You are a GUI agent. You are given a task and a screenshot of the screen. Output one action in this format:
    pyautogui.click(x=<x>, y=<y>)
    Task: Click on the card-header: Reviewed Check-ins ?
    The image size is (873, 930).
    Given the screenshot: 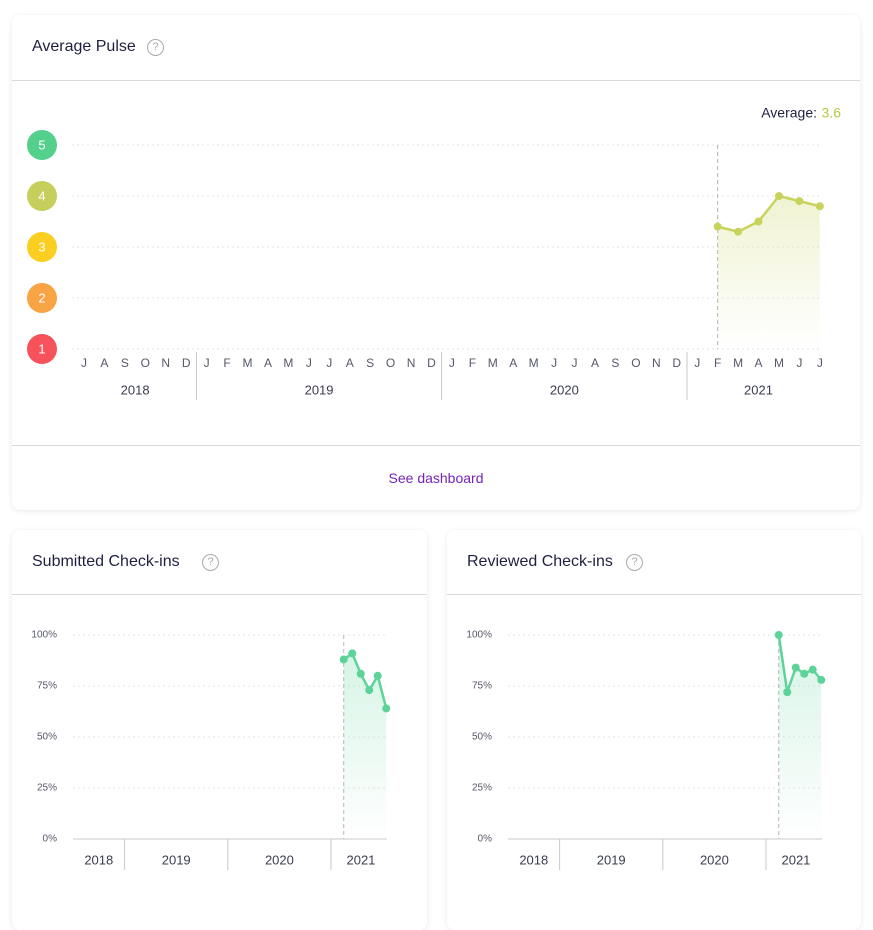 What is the action you would take?
    pyautogui.click(x=654, y=562)
    